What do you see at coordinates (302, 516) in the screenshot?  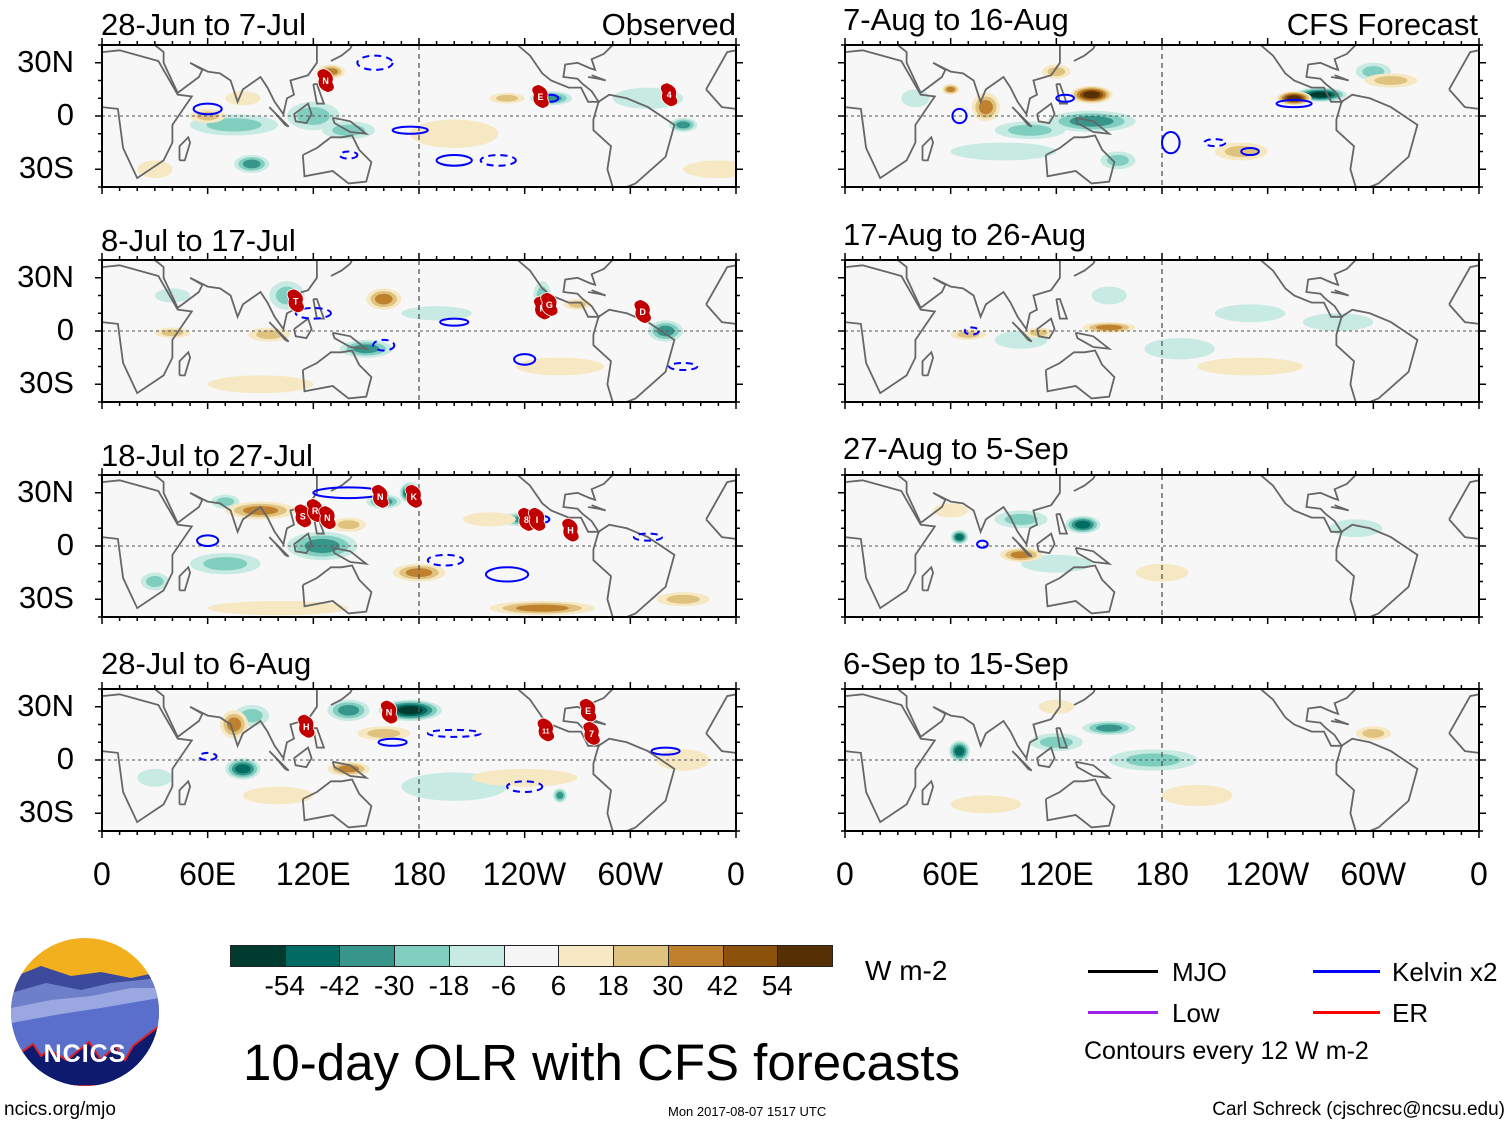 I see `tropical-cyclone-icon: S` at bounding box center [302, 516].